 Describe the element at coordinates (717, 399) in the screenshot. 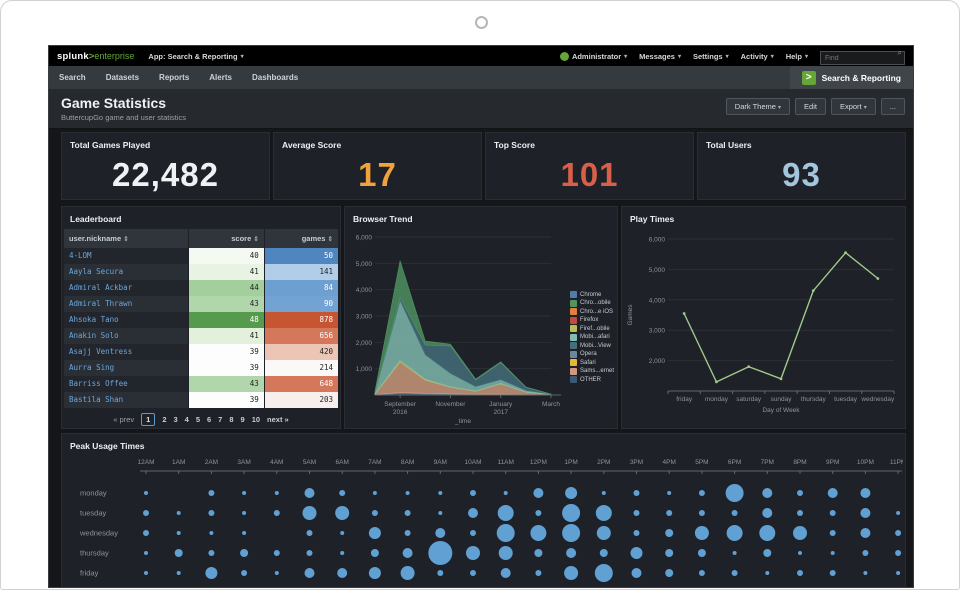

I see `svg-text: monday` at that location.